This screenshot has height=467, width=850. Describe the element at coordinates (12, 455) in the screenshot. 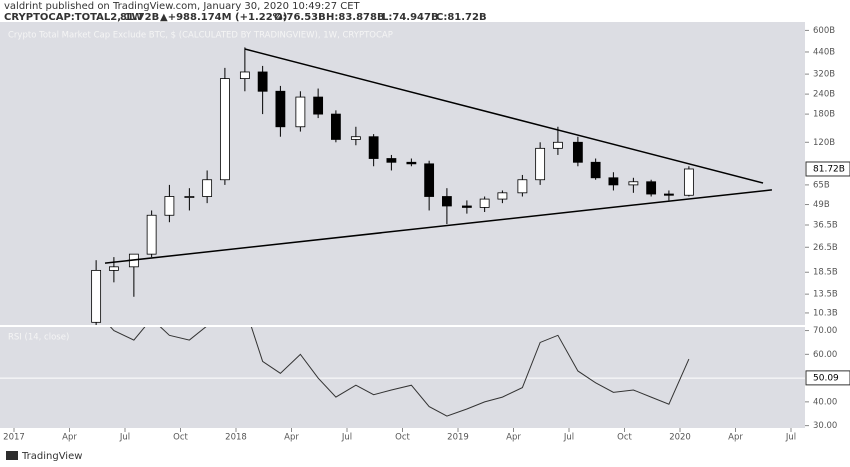

I see `logo` at that location.